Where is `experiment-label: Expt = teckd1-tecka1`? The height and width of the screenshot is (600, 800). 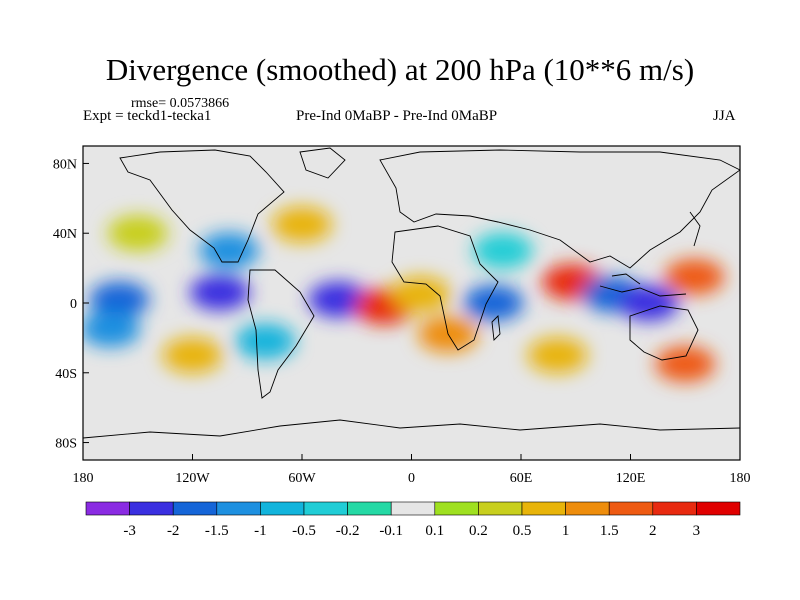
experiment-label: Expt = teckd1-tecka1 is located at coordinates (147, 116).